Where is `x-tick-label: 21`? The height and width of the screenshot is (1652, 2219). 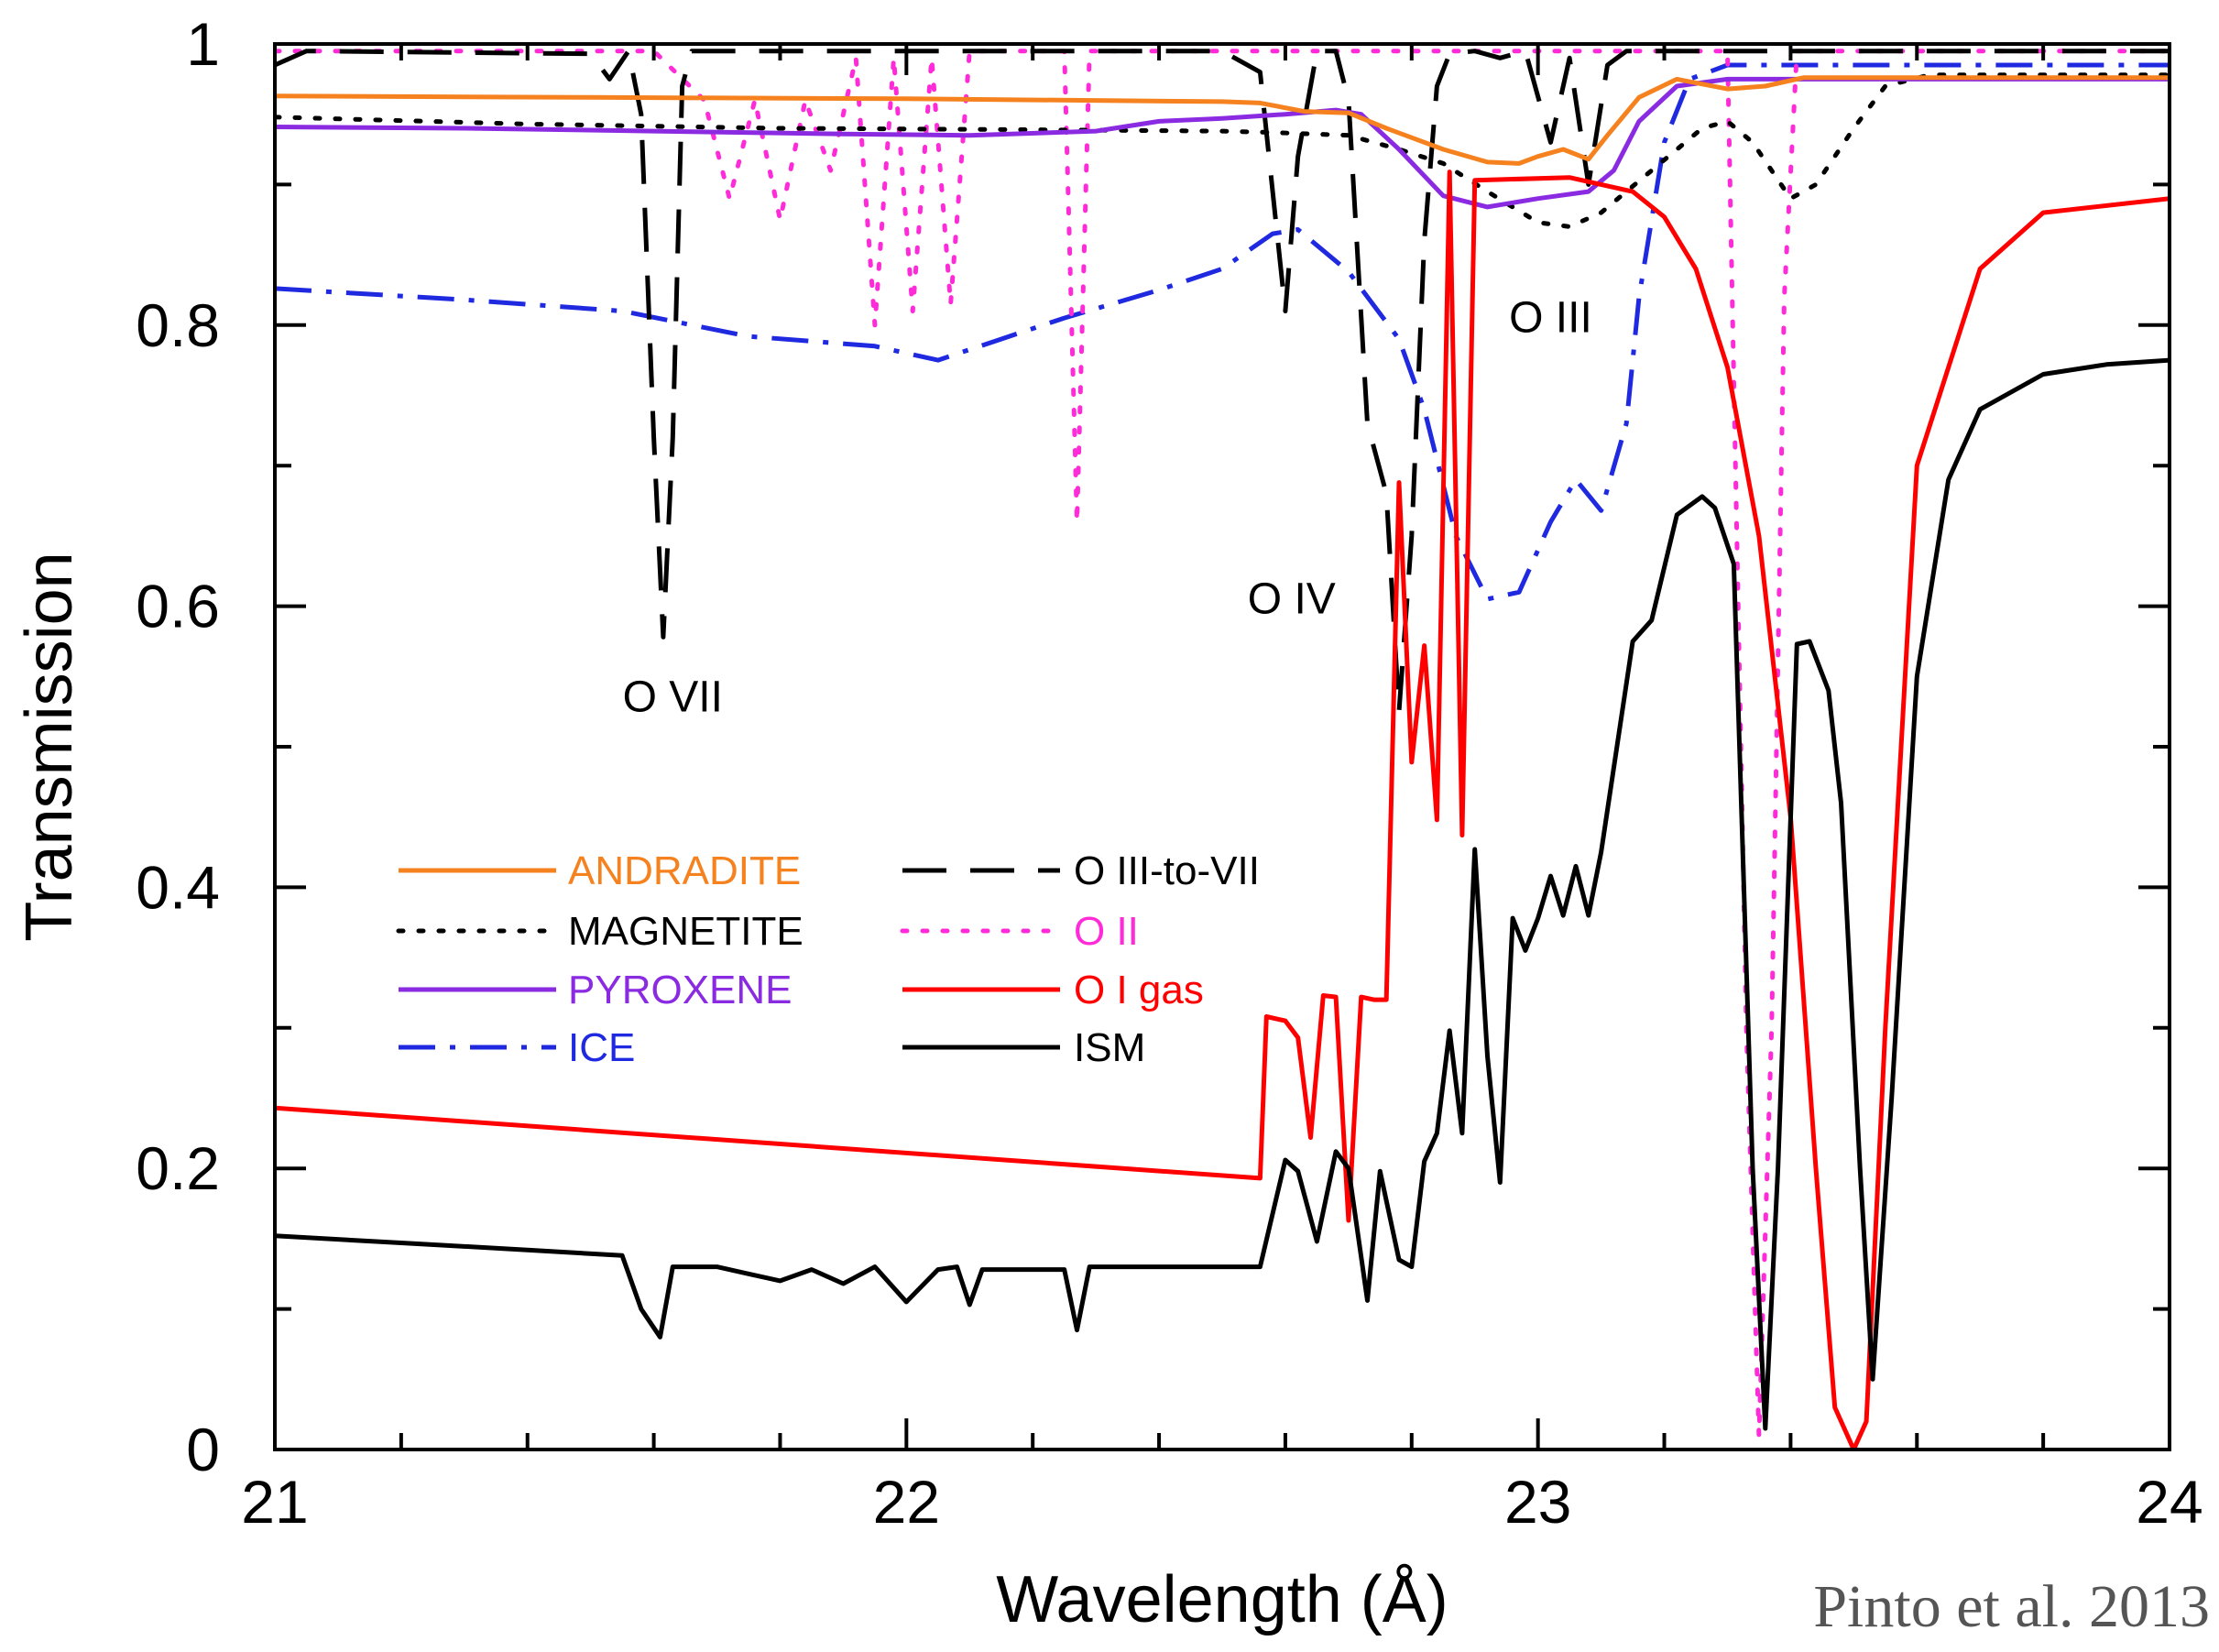
x-tick-label: 21 is located at coordinates (275, 1502).